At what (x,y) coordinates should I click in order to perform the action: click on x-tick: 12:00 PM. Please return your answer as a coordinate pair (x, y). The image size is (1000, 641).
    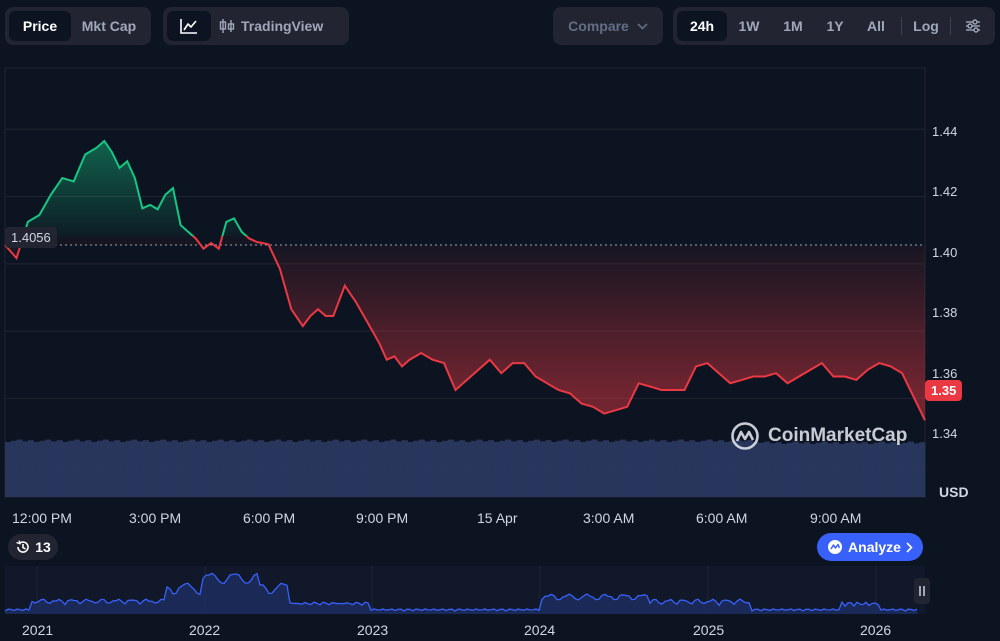
    Looking at the image, I should click on (42, 518).